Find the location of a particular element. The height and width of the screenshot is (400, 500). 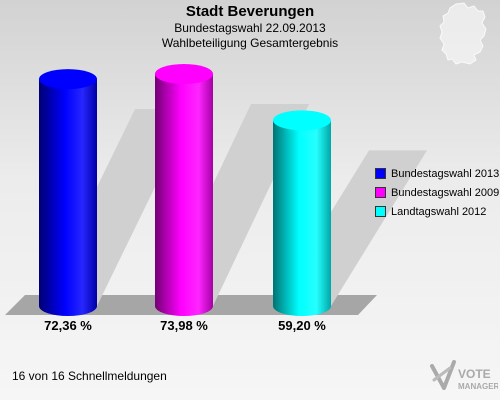

legend-label: Bundestagswahl 2013 is located at coordinates (445, 173).